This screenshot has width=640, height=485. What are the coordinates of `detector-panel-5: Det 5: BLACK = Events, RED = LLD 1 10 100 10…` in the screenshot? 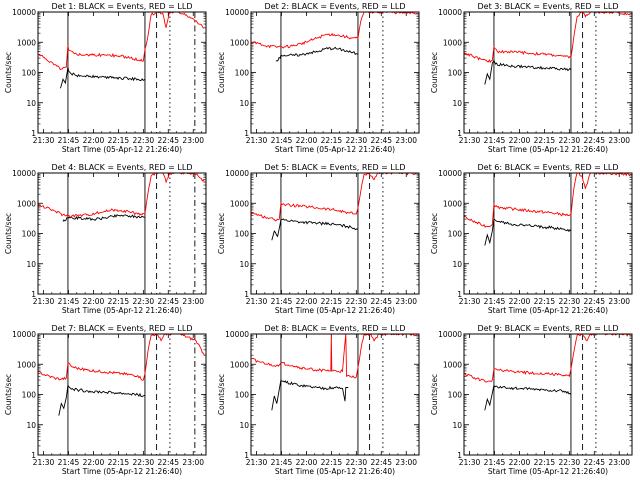 It's located at (318, 239).